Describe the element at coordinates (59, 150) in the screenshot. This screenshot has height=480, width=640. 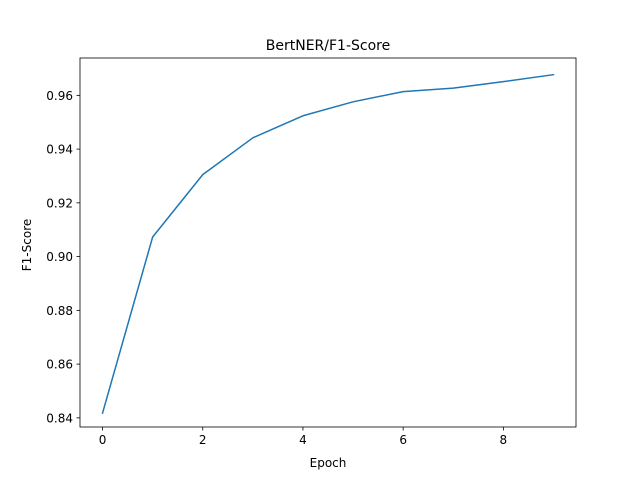
I see `y-tick-label: 0.94` at that location.